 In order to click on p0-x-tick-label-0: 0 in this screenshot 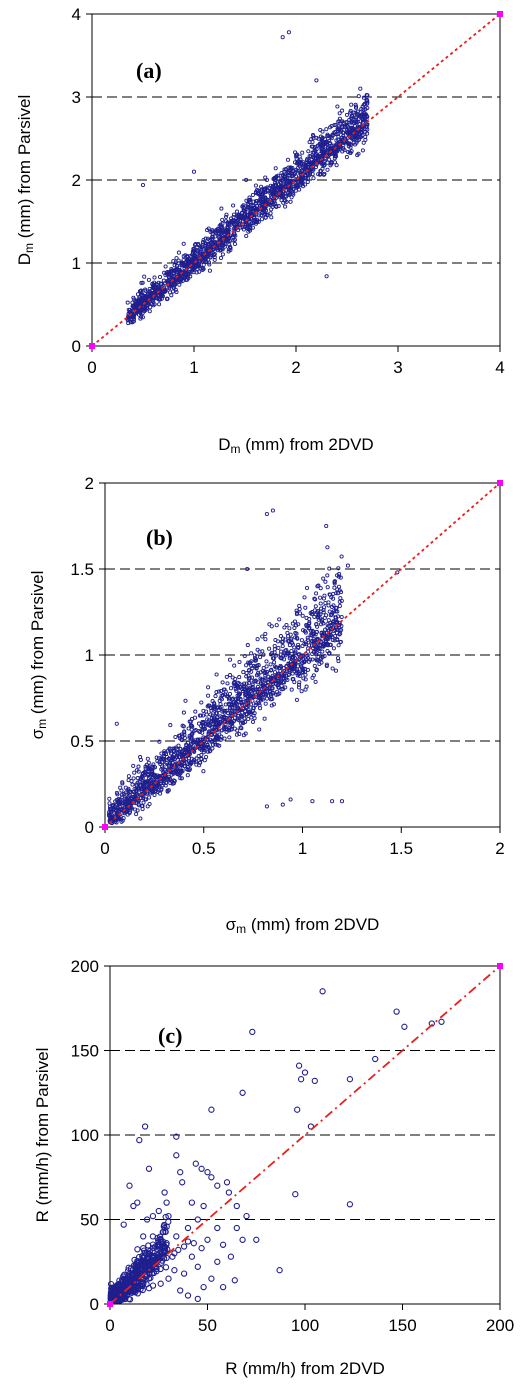, I will do `click(91, 367)`.